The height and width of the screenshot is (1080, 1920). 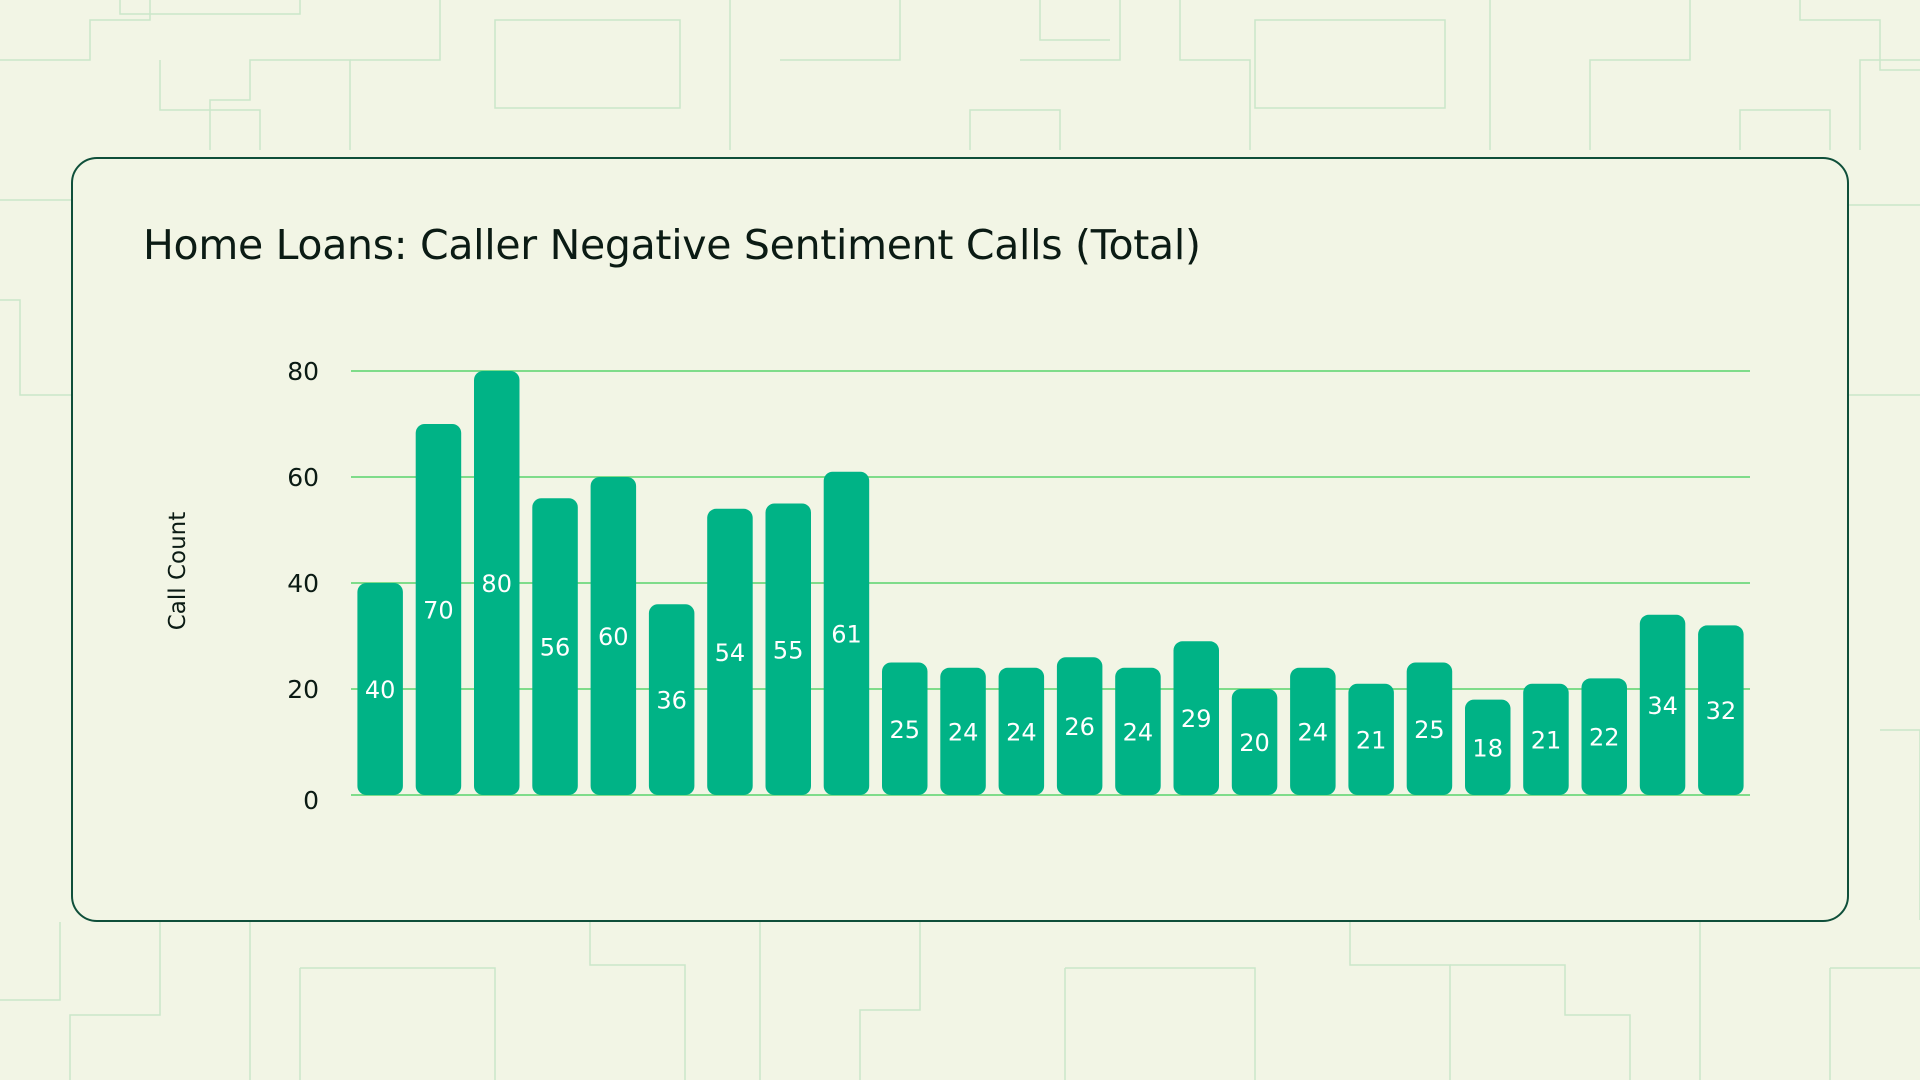 I want to click on y-axis-title: Call Count, so click(x=178, y=571).